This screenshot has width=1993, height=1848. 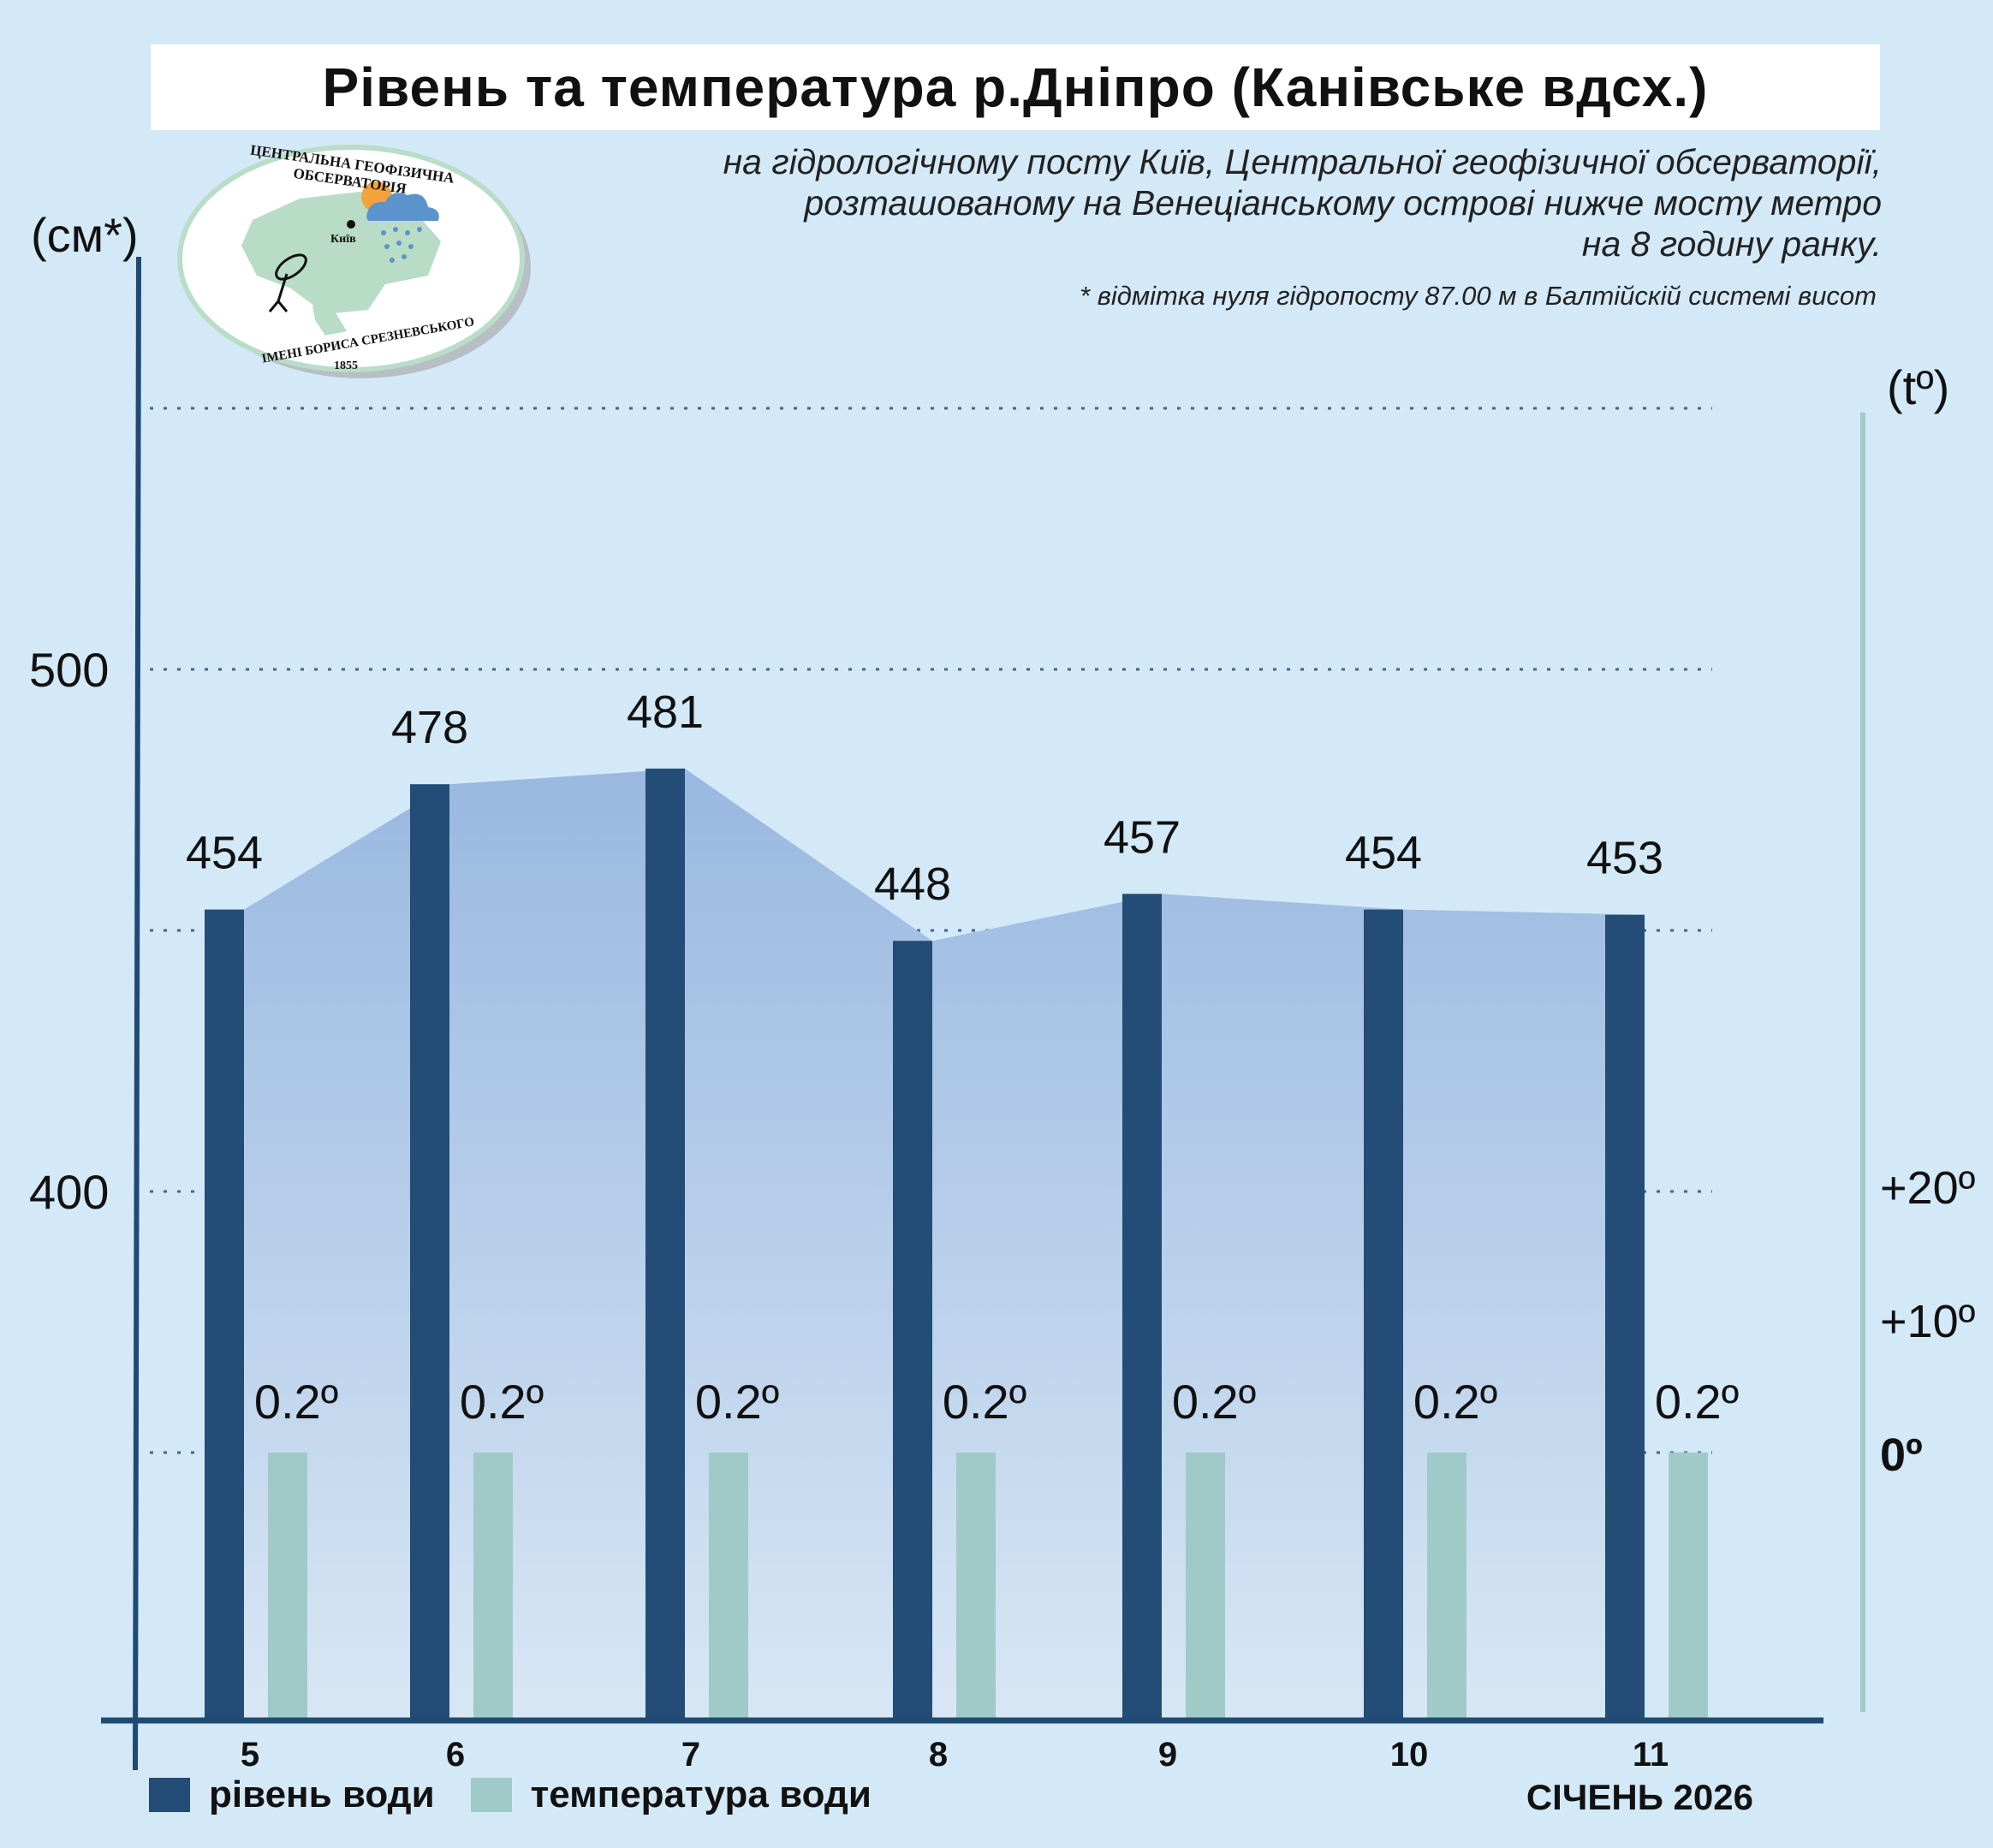 What do you see at coordinates (701, 1794) in the screenshot?
I see `legend-label-temp: температура води` at bounding box center [701, 1794].